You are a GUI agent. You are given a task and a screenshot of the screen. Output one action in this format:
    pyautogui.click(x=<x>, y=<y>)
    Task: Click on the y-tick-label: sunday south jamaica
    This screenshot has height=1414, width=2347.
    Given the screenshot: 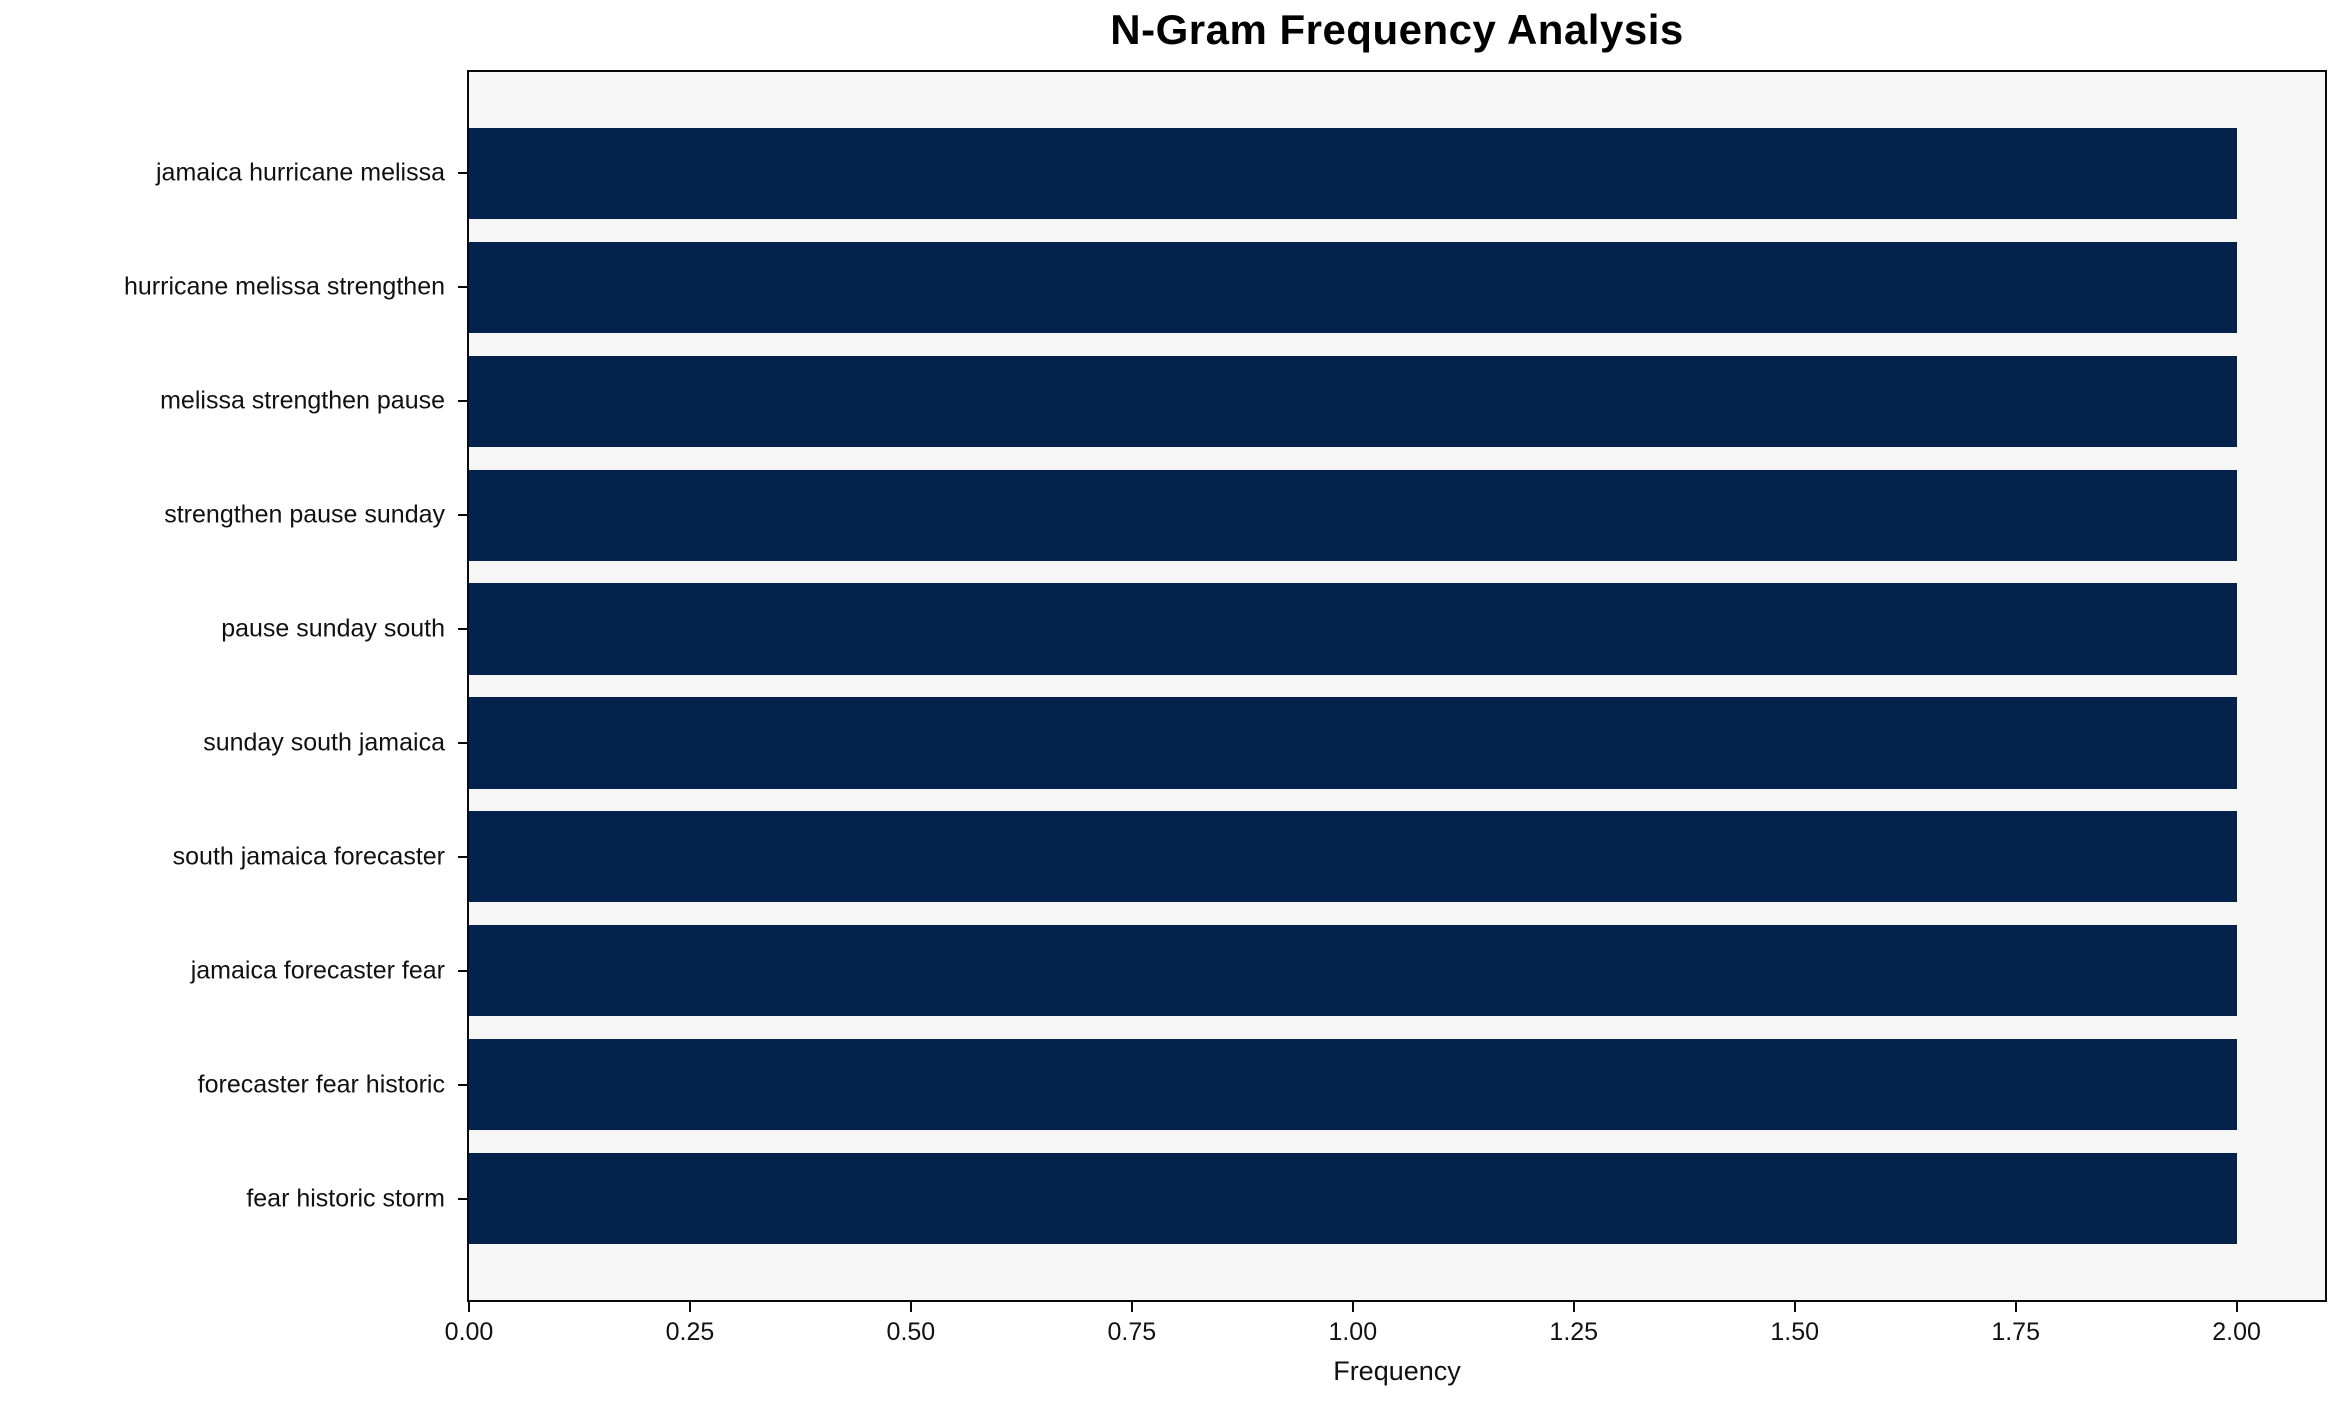 What is the action you would take?
    pyautogui.click(x=324, y=742)
    